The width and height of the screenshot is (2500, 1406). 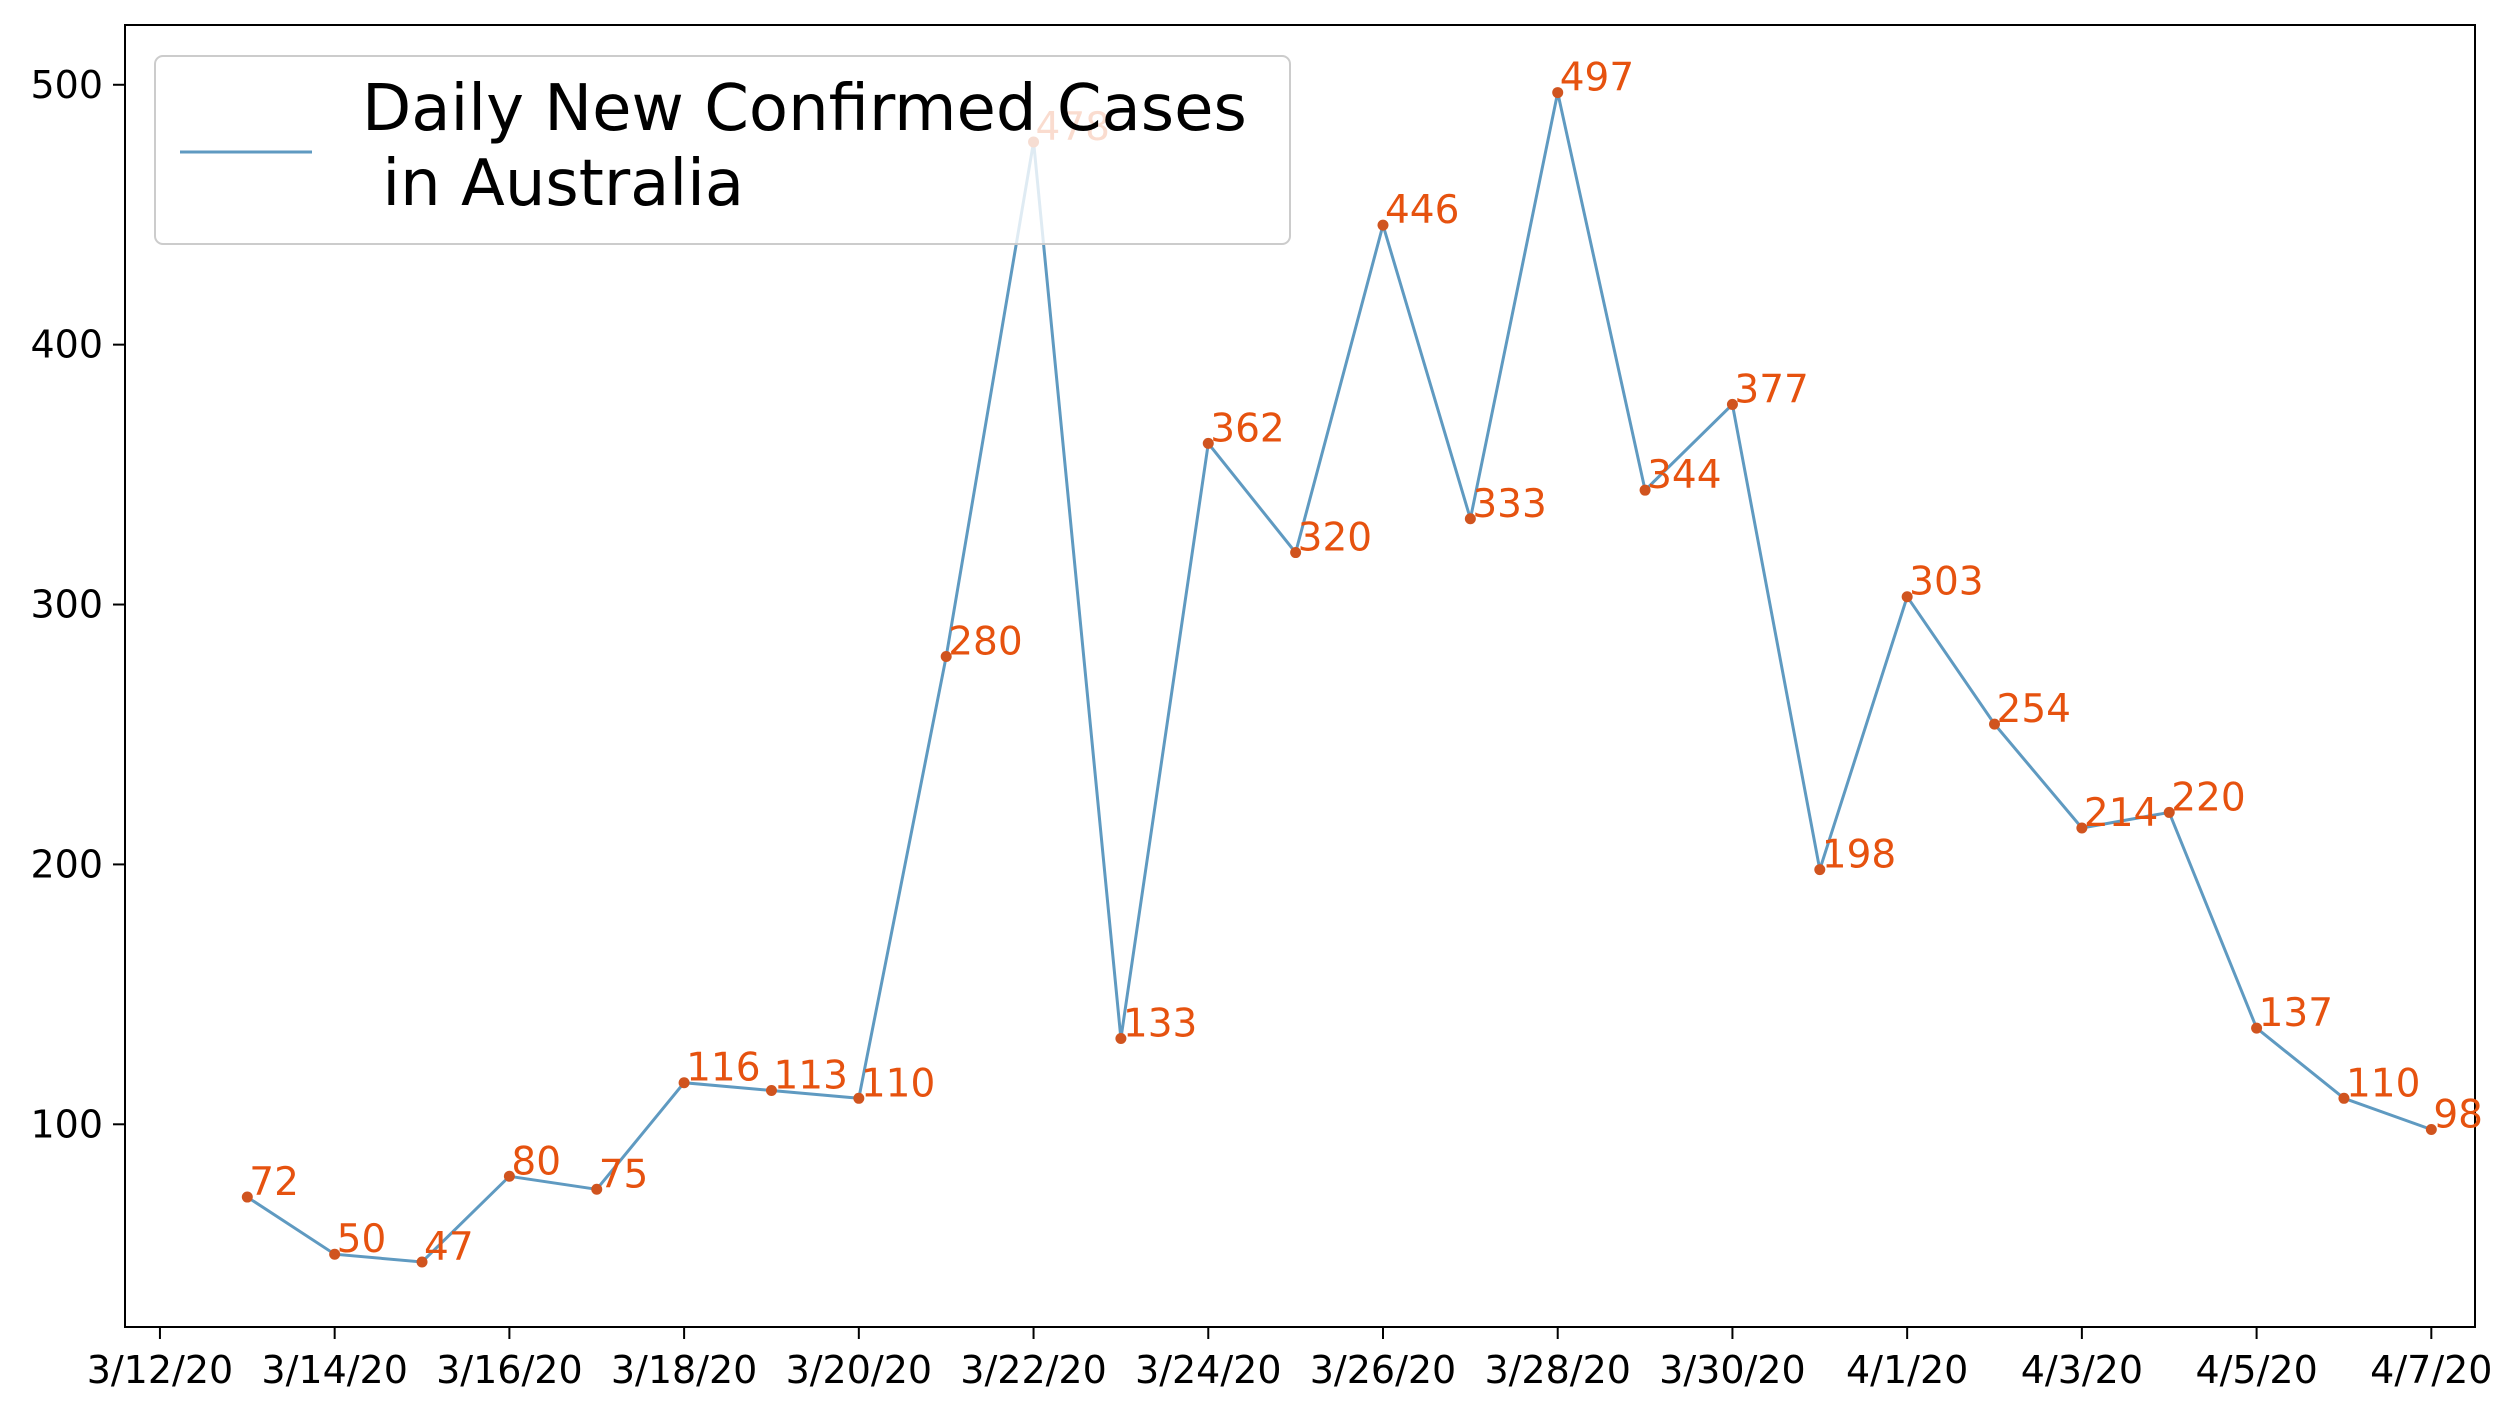 What do you see at coordinates (1732, 1370) in the screenshot?
I see `x-tick-label: 3/30/20` at bounding box center [1732, 1370].